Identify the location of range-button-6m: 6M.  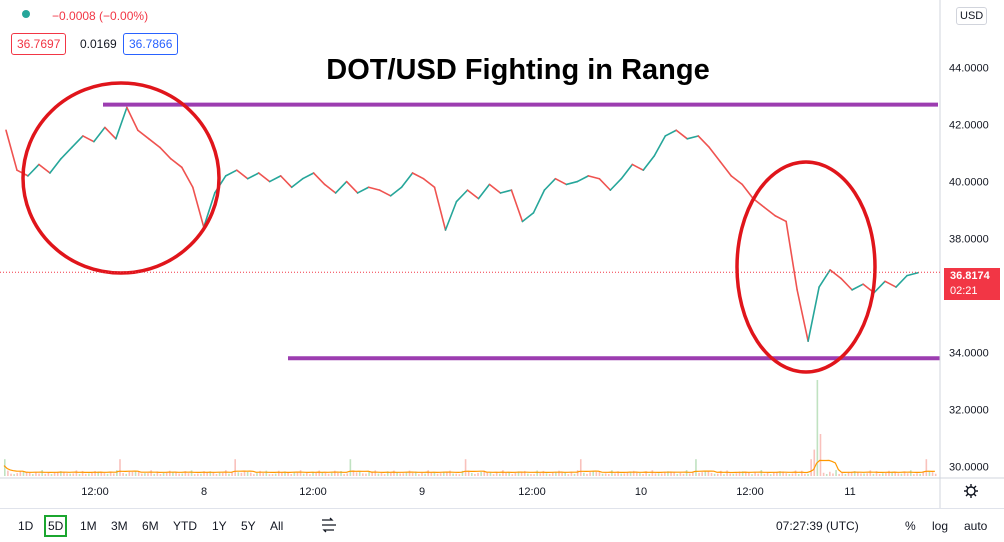
(150, 526).